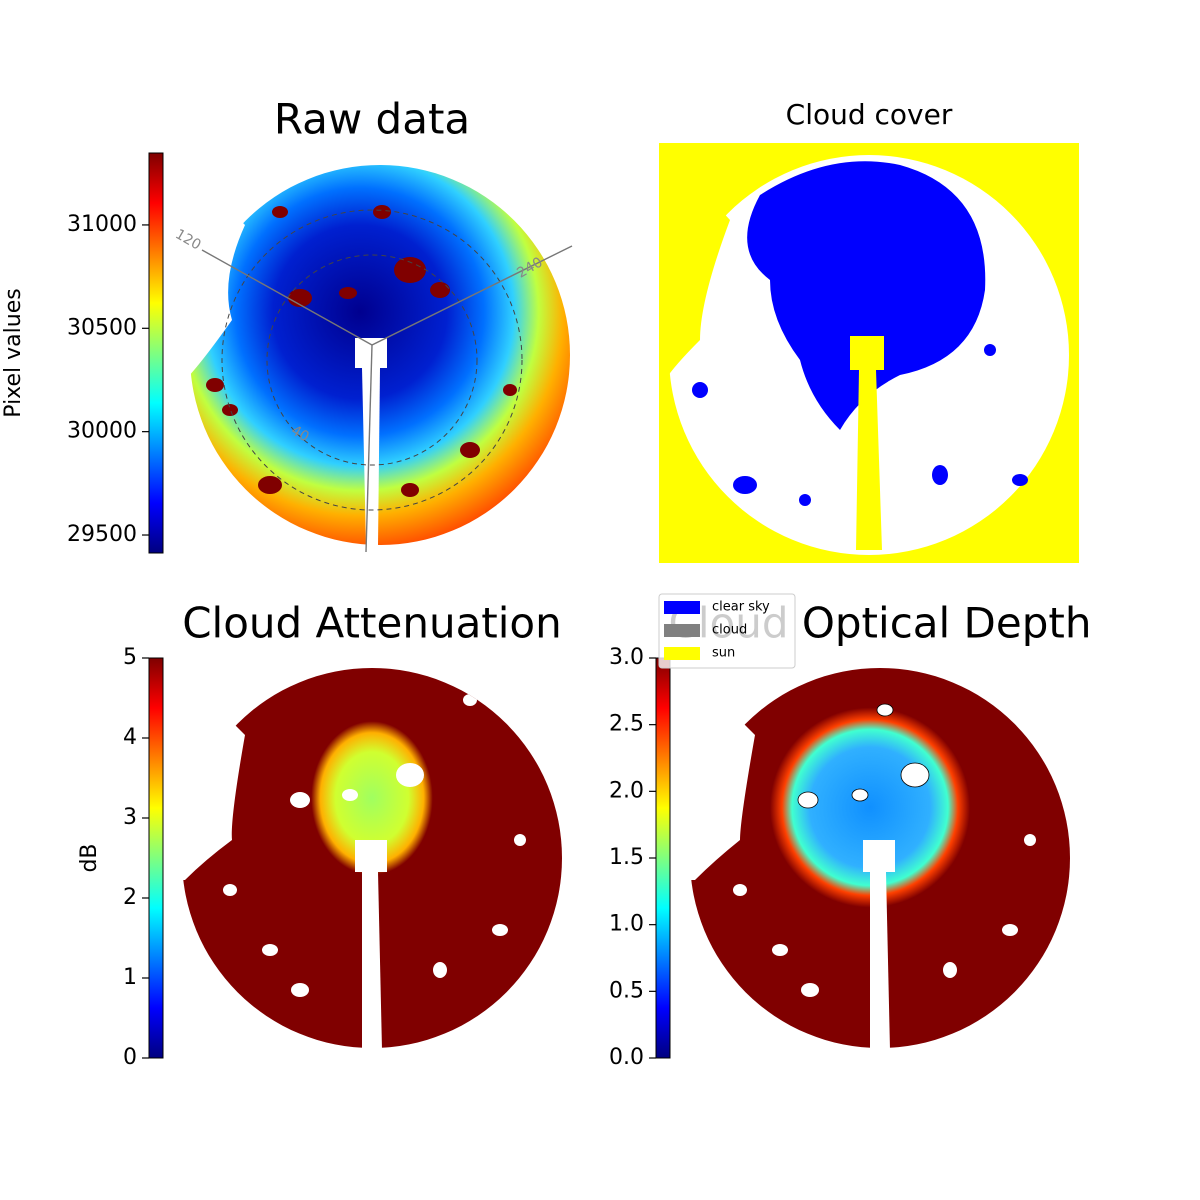 The image size is (1200, 1200). I want to click on legend: clear sky cloud sun, so click(727, 631).